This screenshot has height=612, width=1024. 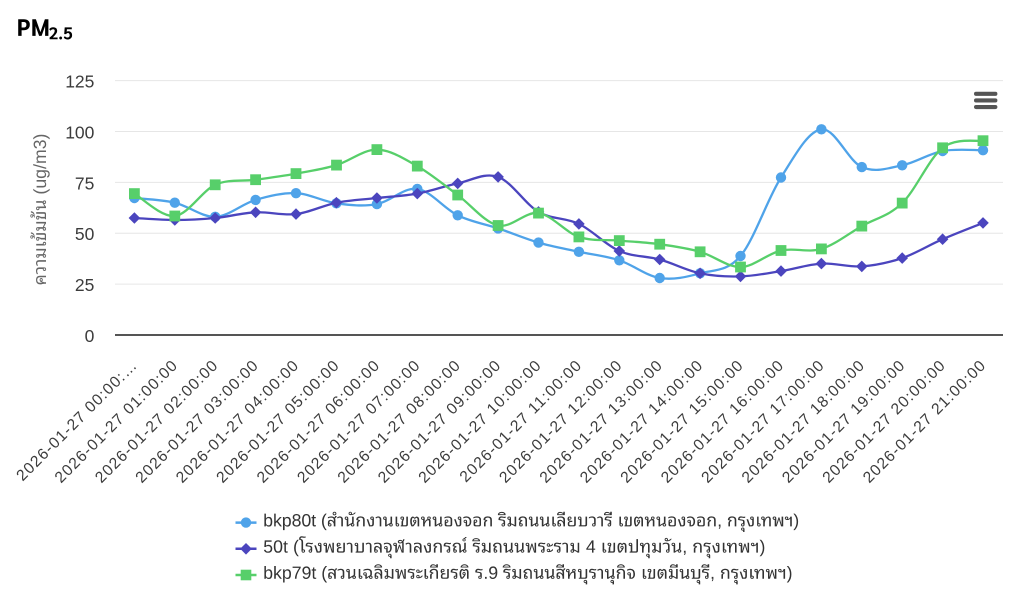 I want to click on svg-text: 100, so click(x=79, y=132).